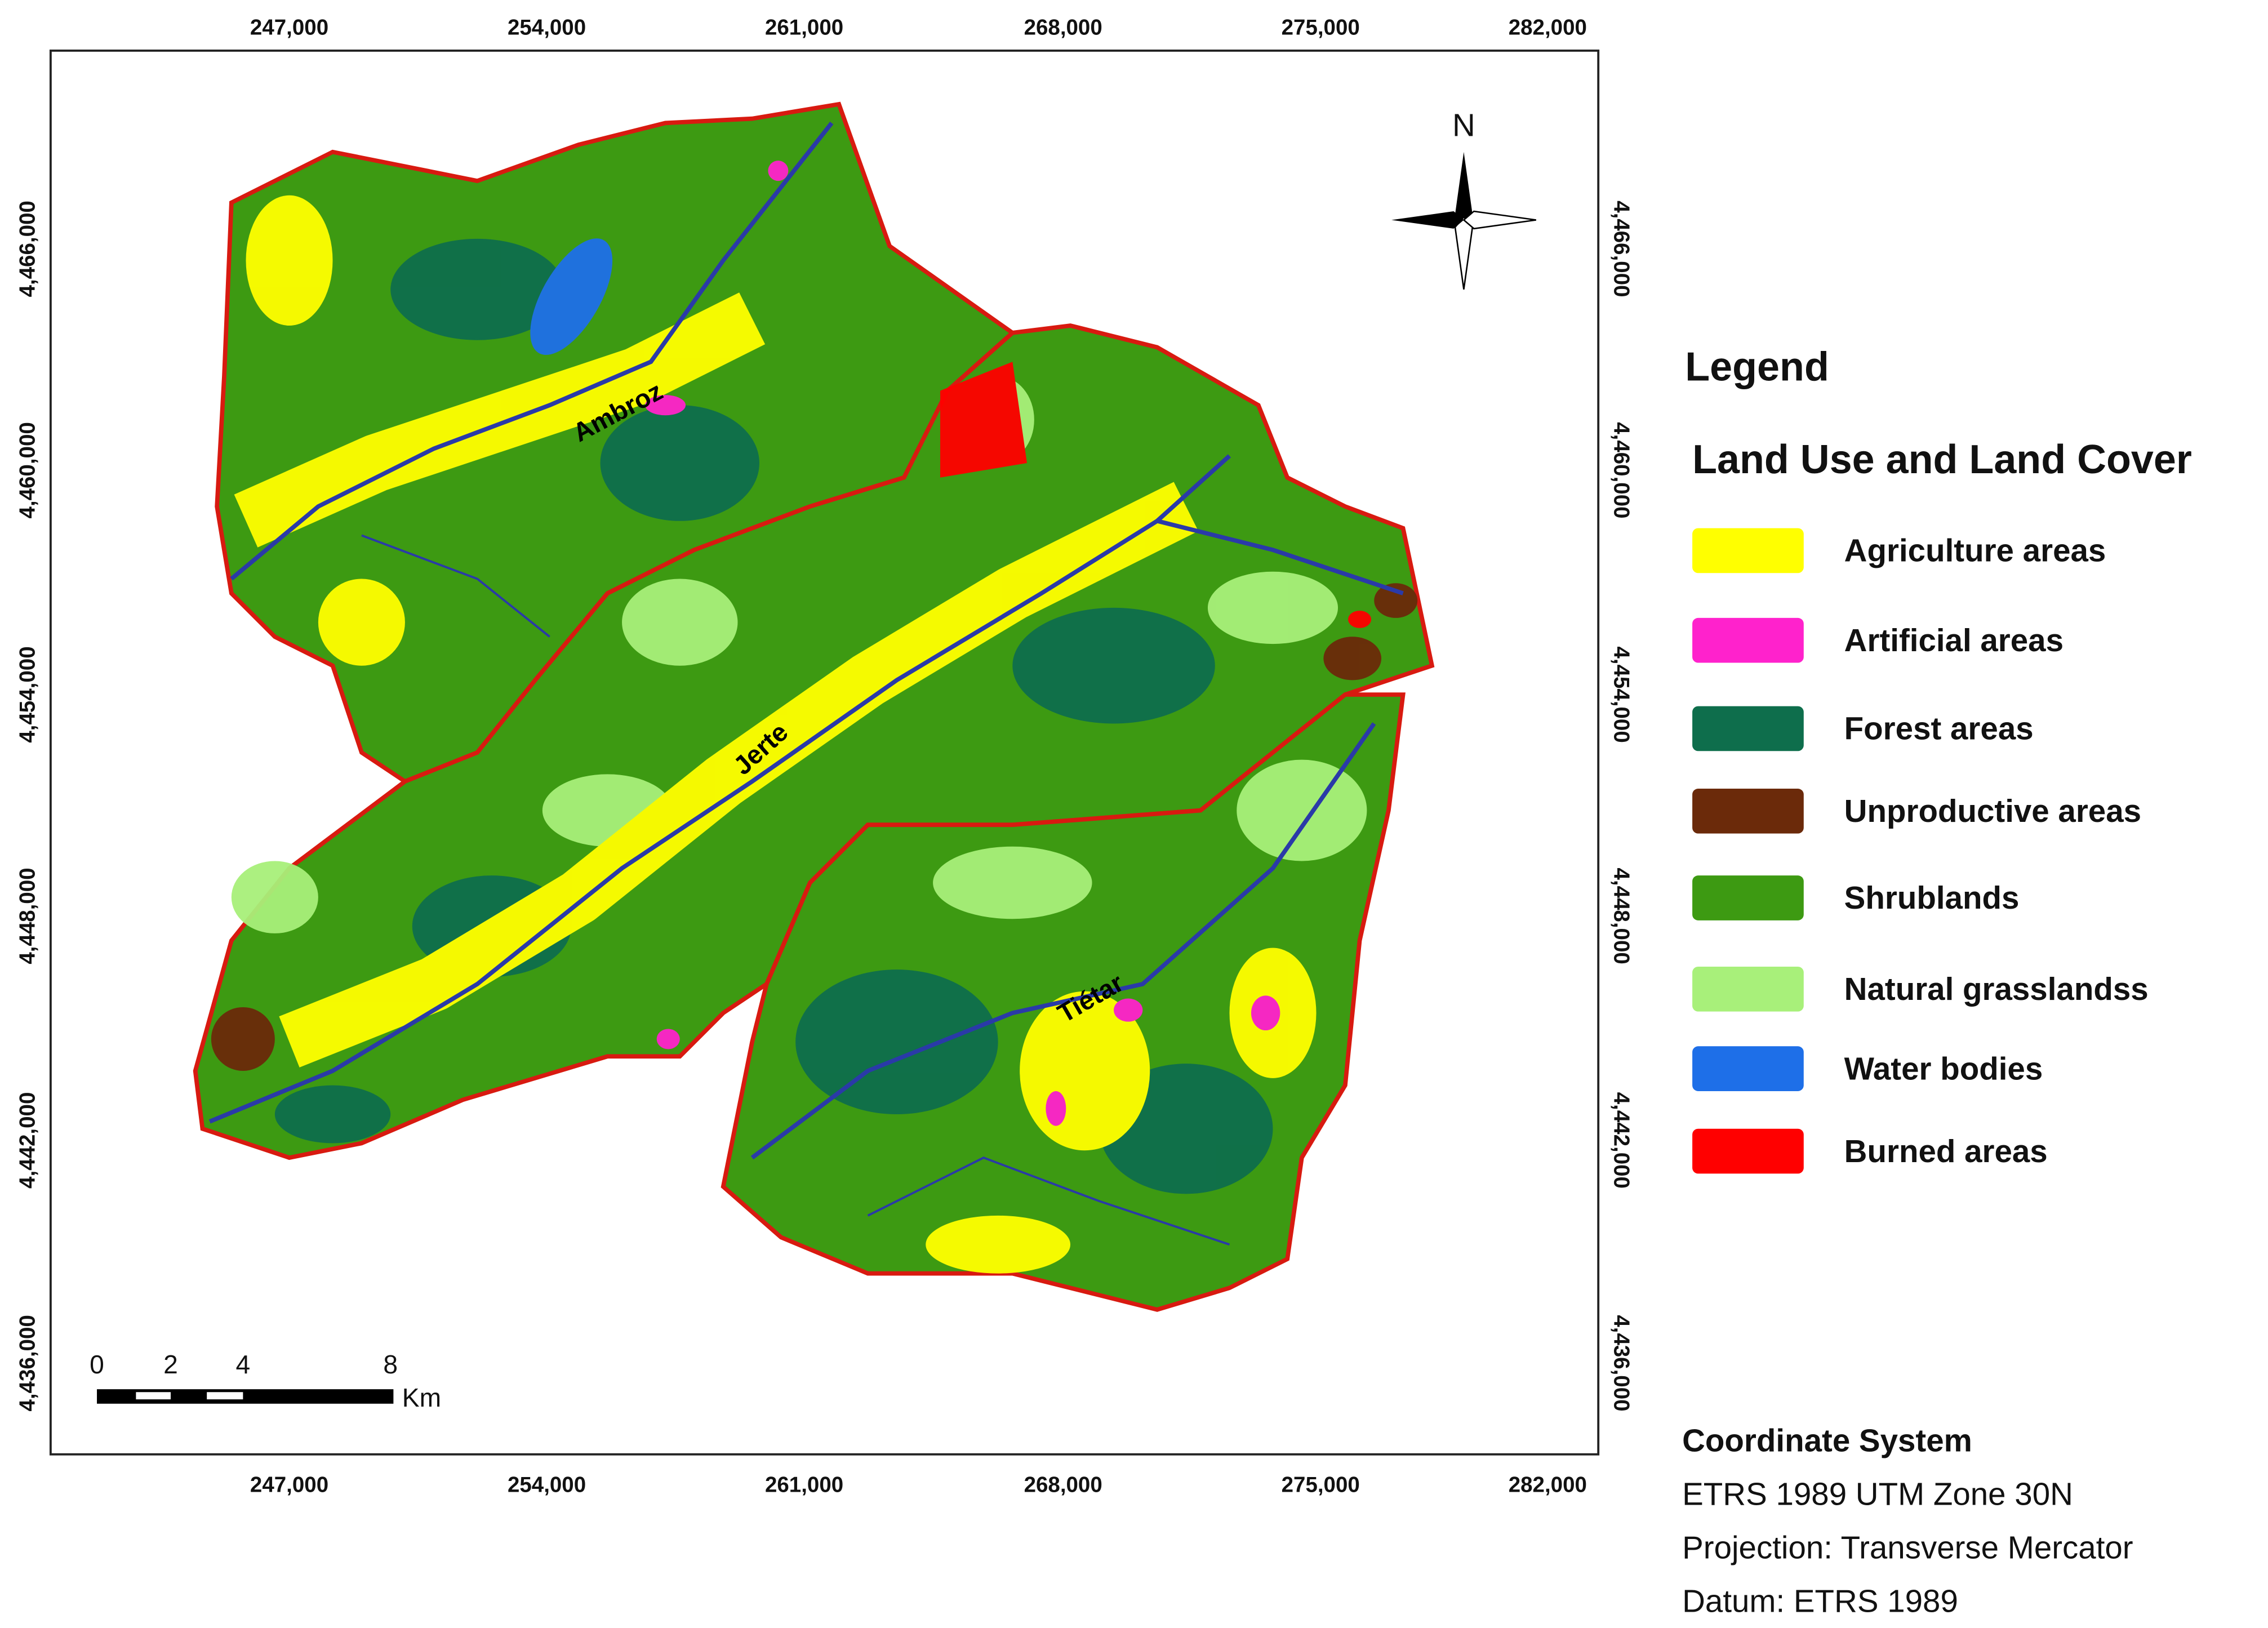 The height and width of the screenshot is (1628, 2268). What do you see at coordinates (804, 28) in the screenshot?
I see `top-tick-label: 261,000` at bounding box center [804, 28].